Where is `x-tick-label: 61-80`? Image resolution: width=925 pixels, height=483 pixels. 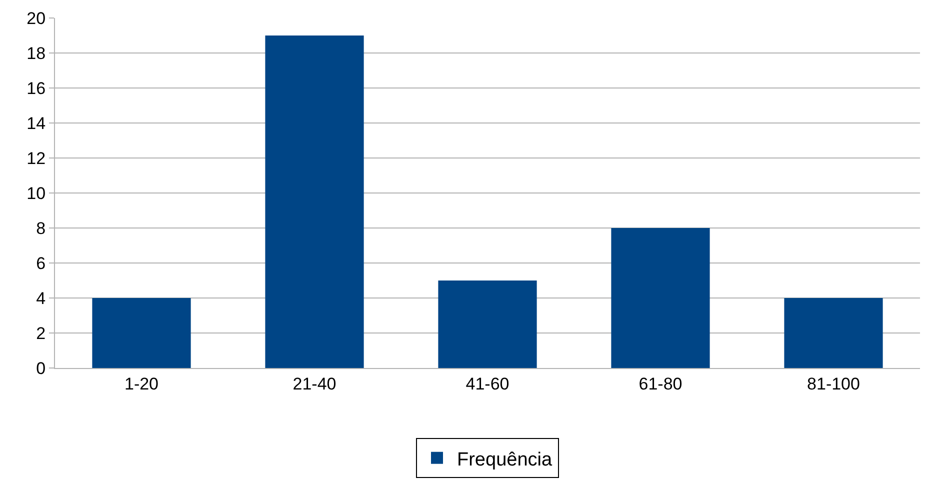 x-tick-label: 61-80 is located at coordinates (660, 384).